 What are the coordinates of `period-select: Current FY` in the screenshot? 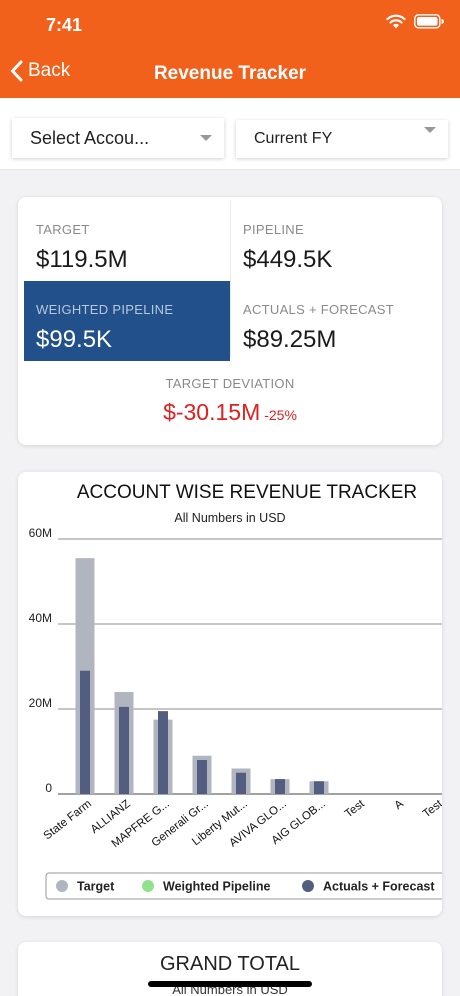 It's located at (342, 139).